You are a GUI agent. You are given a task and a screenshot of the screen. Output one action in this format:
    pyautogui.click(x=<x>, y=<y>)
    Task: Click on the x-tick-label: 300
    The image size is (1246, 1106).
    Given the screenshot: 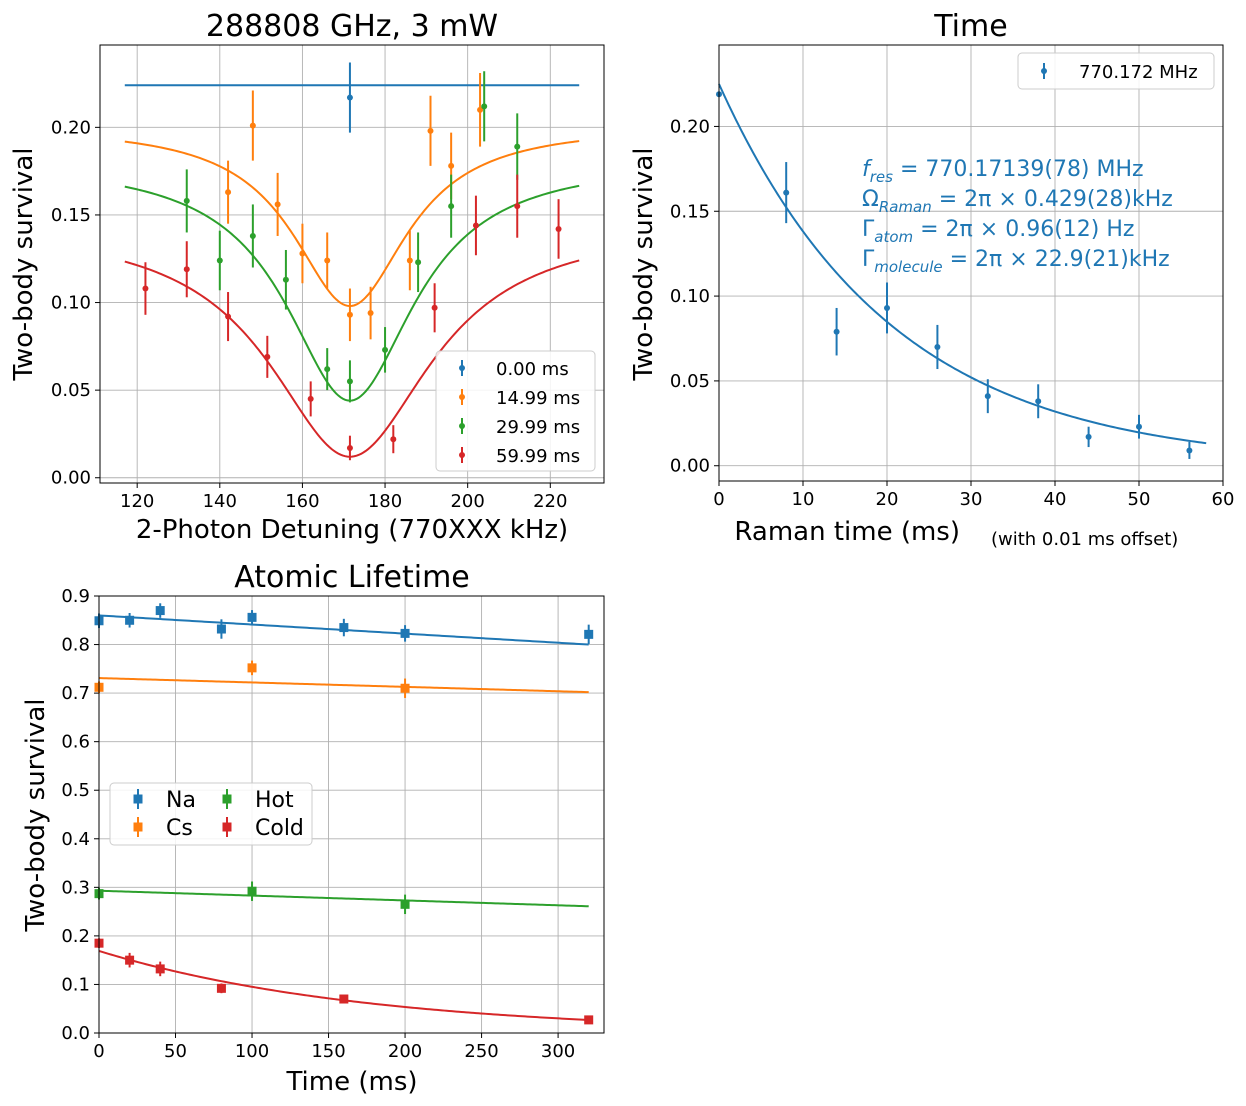 What is the action you would take?
    pyautogui.click(x=558, y=1051)
    